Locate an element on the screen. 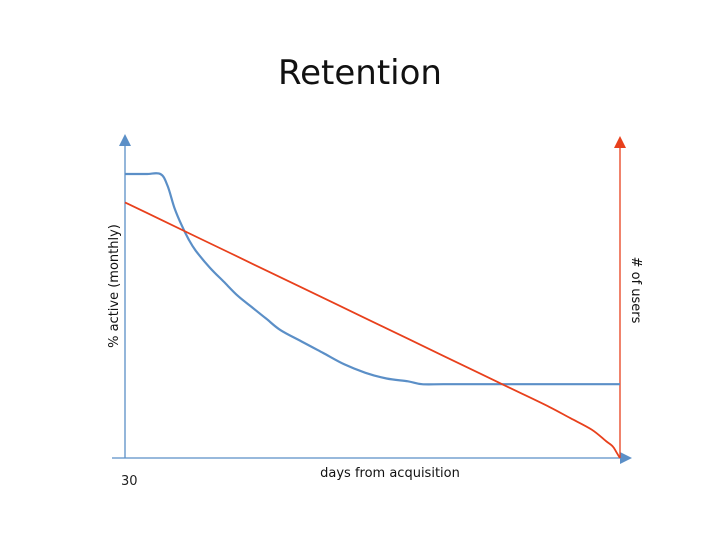 The image size is (720, 540). chart-title: Retention is located at coordinates (360, 73).